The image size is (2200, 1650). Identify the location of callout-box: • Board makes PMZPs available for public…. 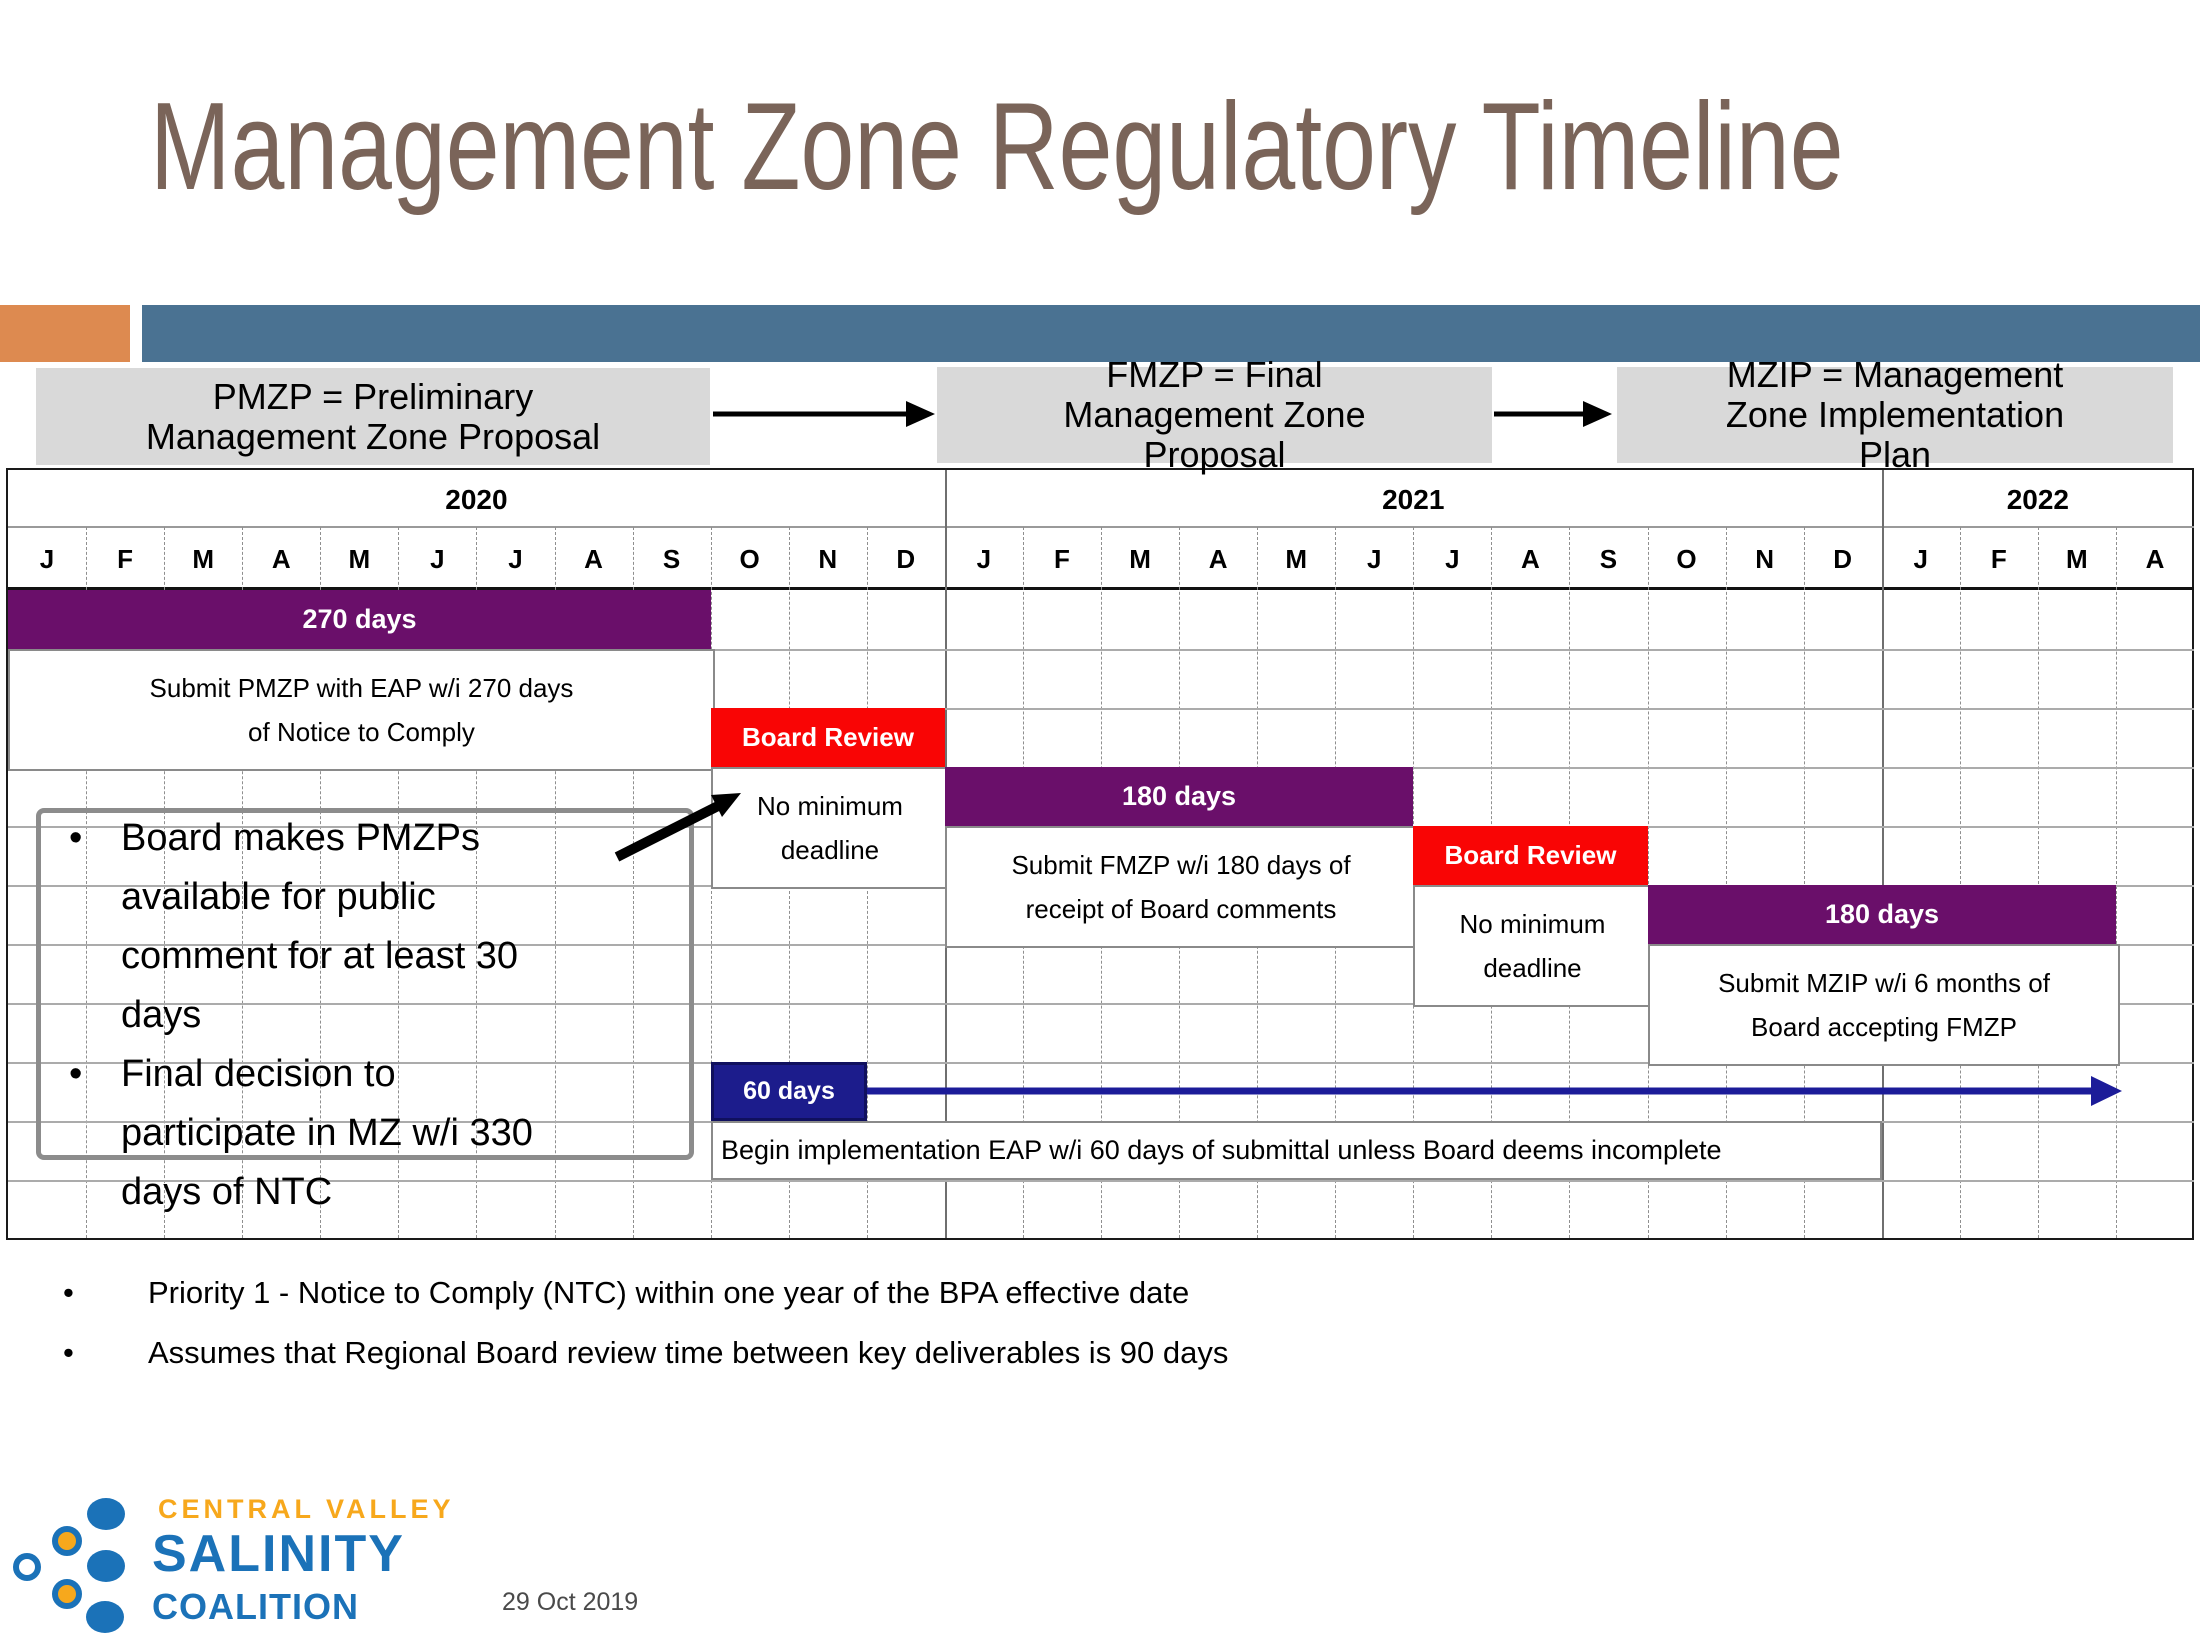
(365, 1010).